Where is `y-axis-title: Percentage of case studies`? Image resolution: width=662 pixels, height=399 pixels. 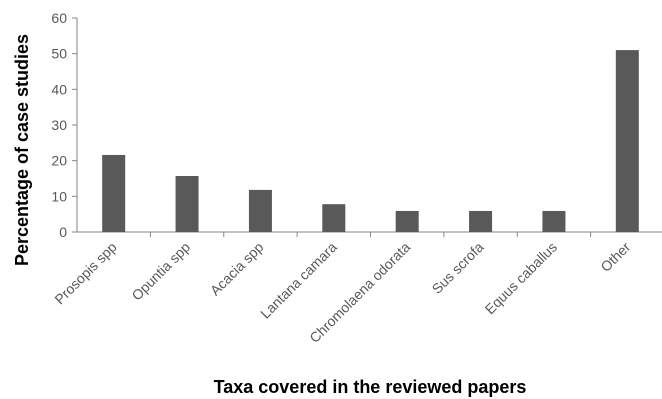
y-axis-title: Percentage of case studies is located at coordinates (22, 150).